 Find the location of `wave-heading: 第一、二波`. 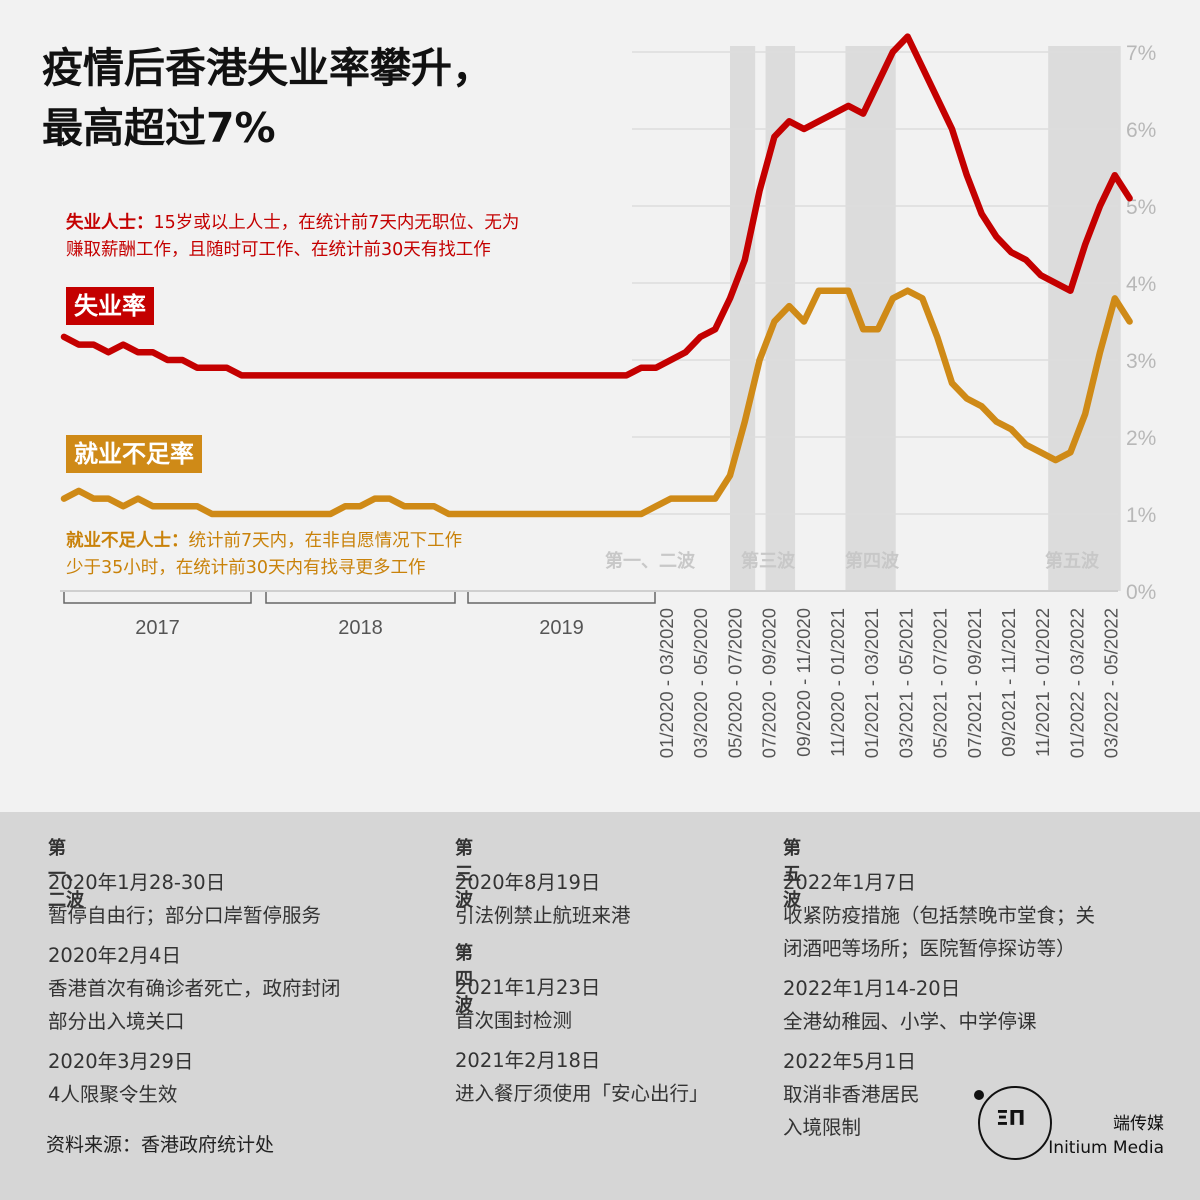

wave-heading: 第一、二波 is located at coordinates (66, 874).